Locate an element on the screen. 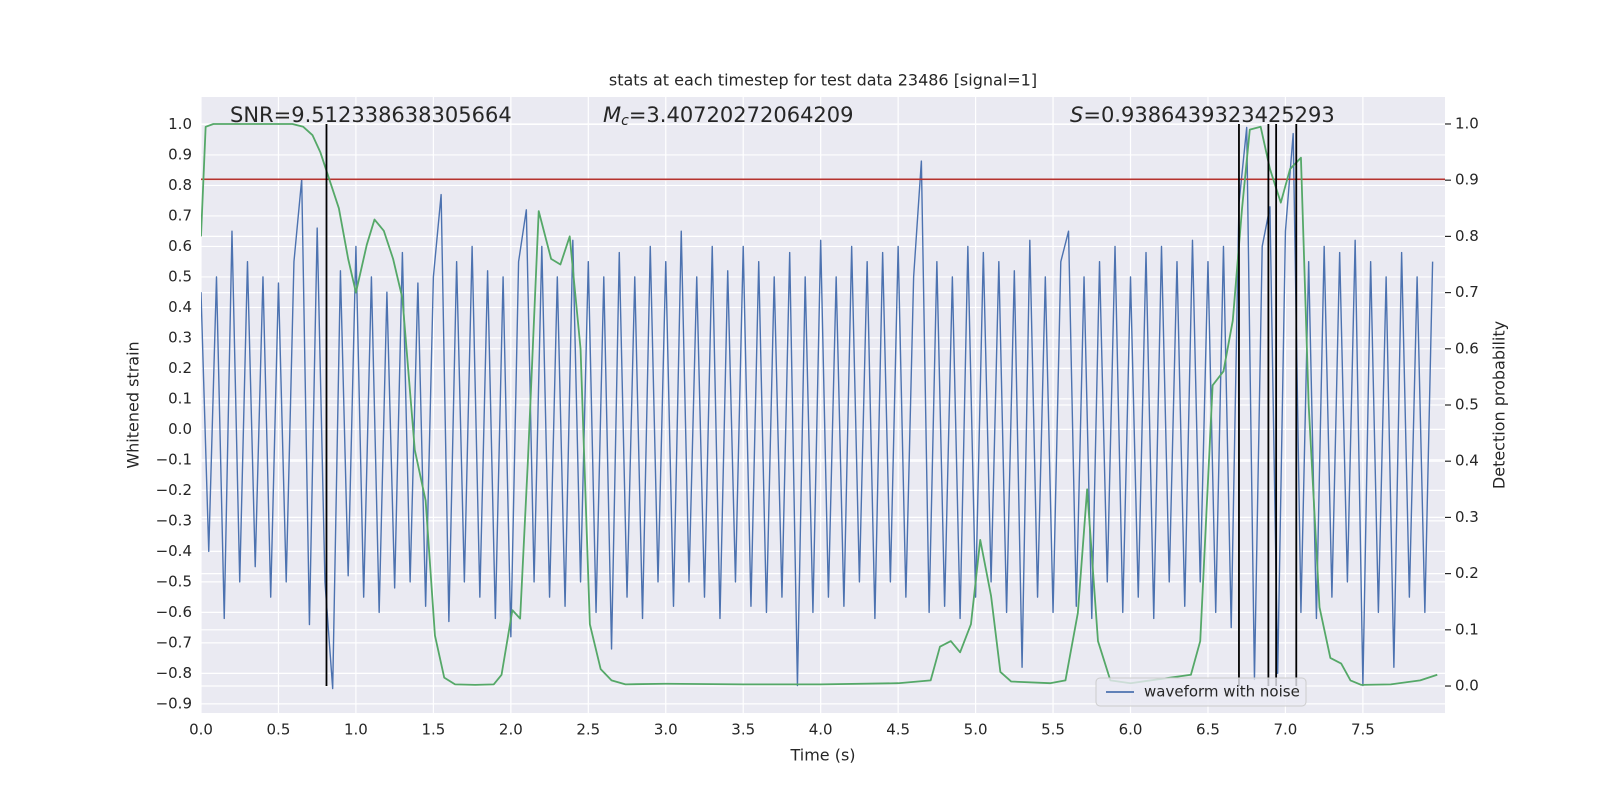  annotation: Mc=3.40720272064209 is located at coordinates (728, 116).